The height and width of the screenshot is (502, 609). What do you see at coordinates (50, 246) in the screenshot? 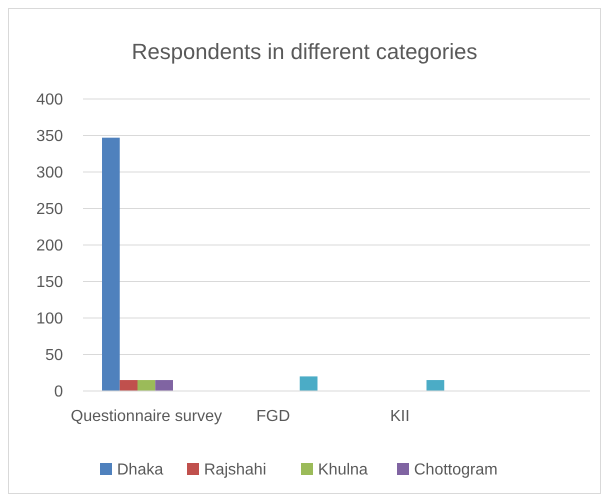
I see `y-tick-label: 200` at bounding box center [50, 246].